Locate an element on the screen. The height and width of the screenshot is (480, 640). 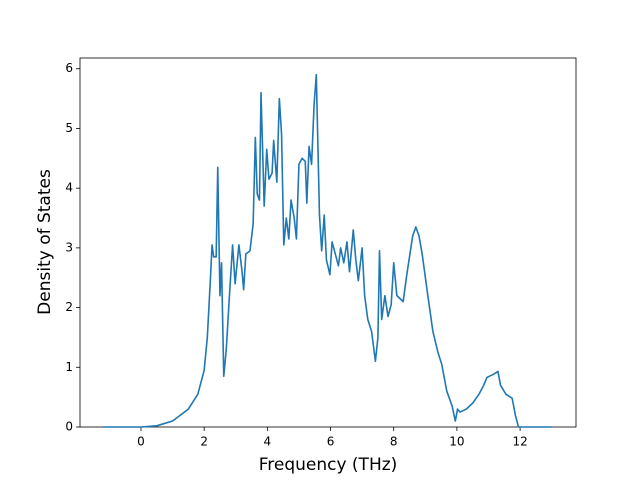
y-tick-label: 1 is located at coordinates (69, 367).